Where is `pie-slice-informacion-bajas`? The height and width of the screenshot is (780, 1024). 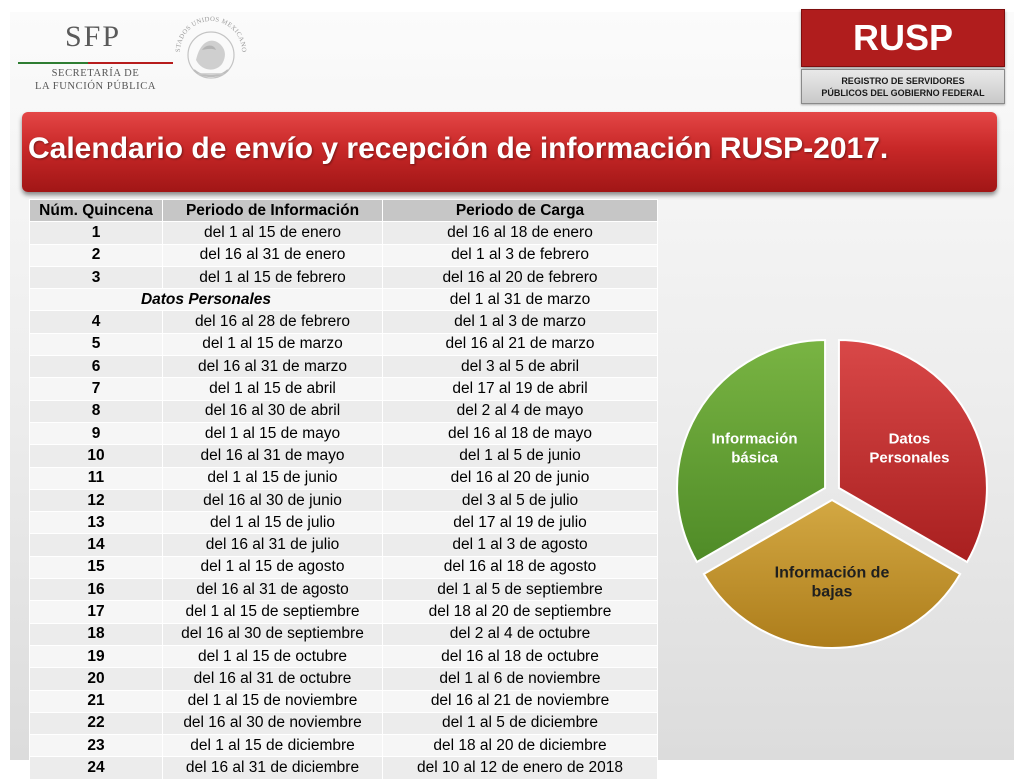 pie-slice-informacion-bajas is located at coordinates (832, 573).